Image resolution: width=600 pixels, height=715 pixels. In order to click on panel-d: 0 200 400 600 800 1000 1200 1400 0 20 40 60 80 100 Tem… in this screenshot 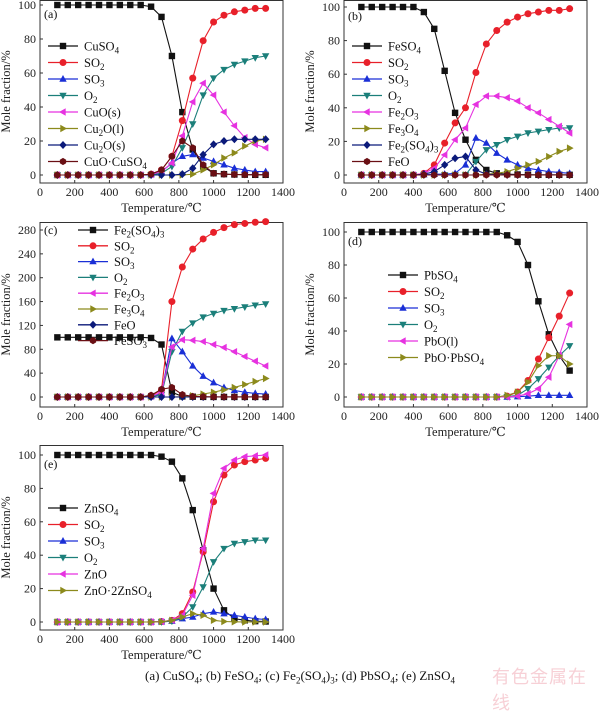, I will do `click(451, 330)`.